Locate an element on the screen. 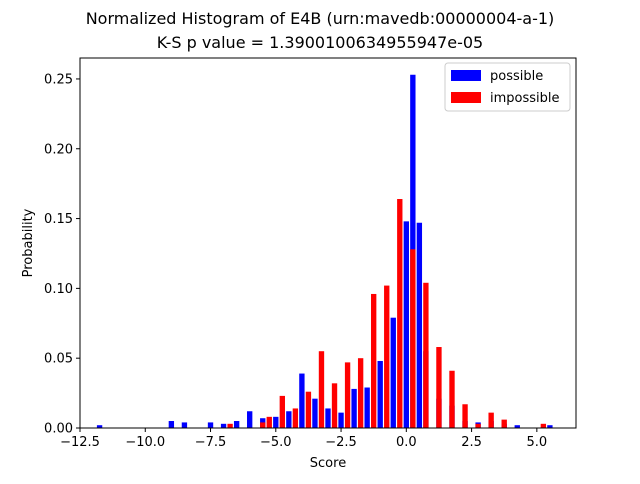  y-axis-label: Probability is located at coordinates (28, 242).